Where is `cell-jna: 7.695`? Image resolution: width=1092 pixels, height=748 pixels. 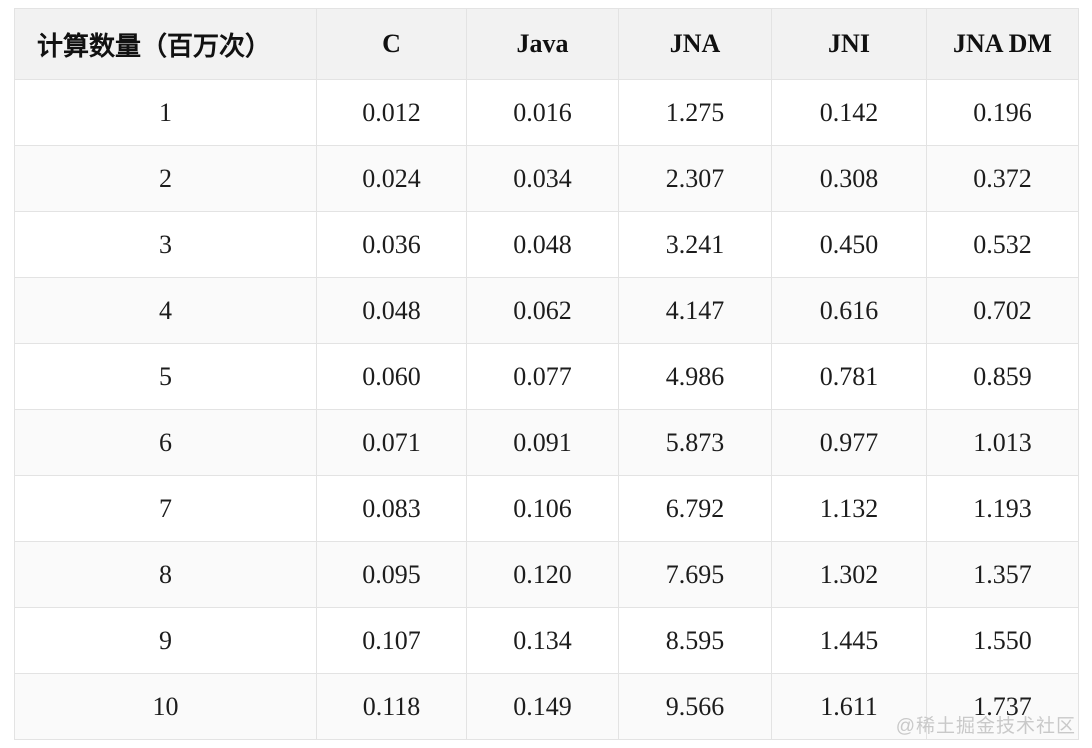 cell-jna: 7.695 is located at coordinates (695, 574).